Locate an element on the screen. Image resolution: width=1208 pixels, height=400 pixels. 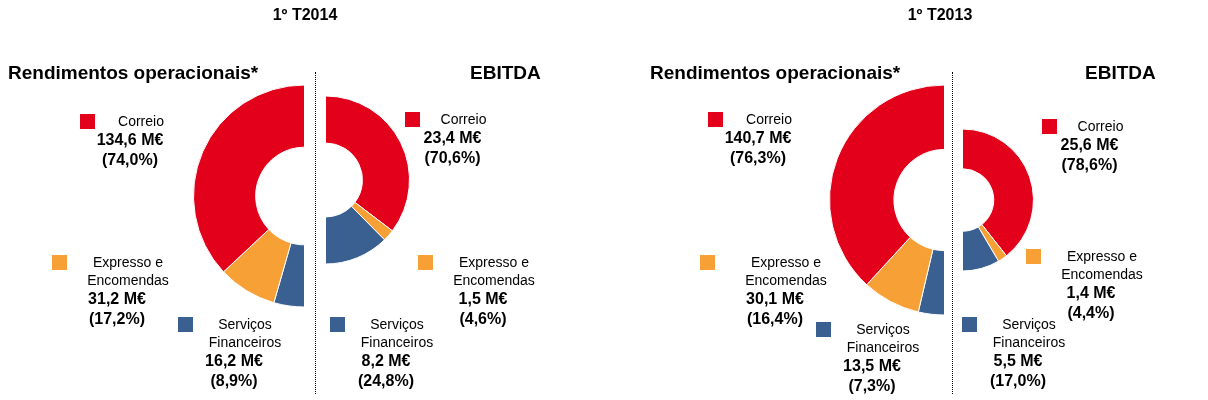
chart-subtitle: 1º T2014 is located at coordinates (305, 15).